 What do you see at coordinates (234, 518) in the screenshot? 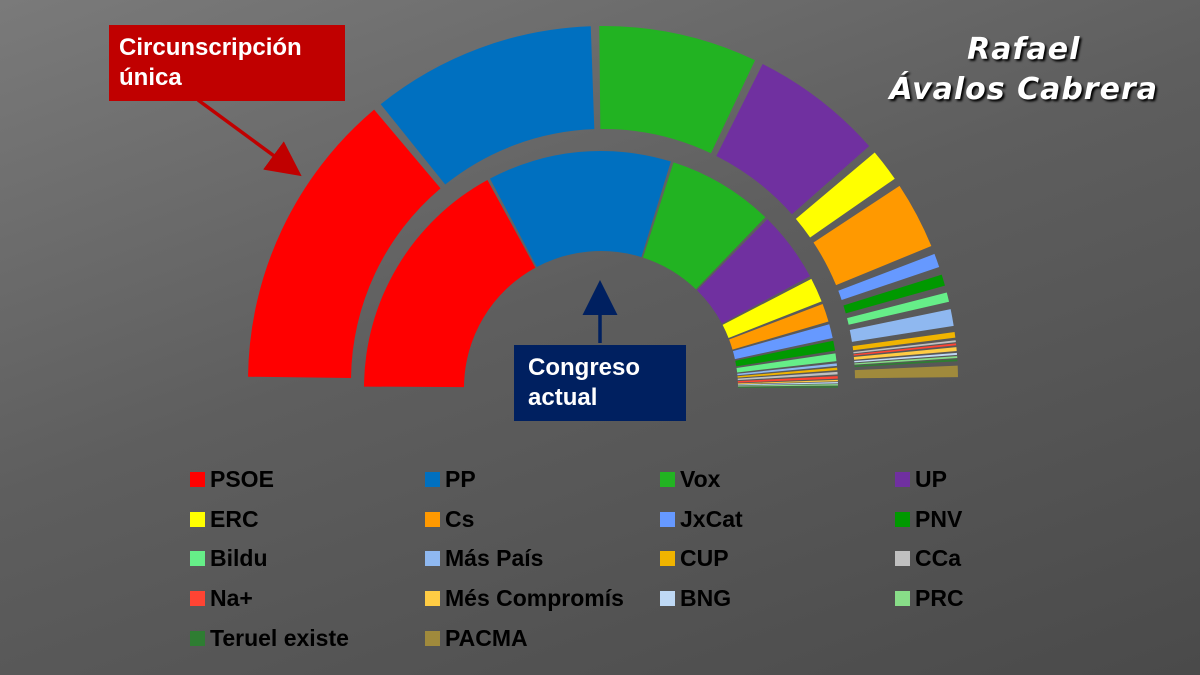
I see `legend-label: ERC` at bounding box center [234, 518].